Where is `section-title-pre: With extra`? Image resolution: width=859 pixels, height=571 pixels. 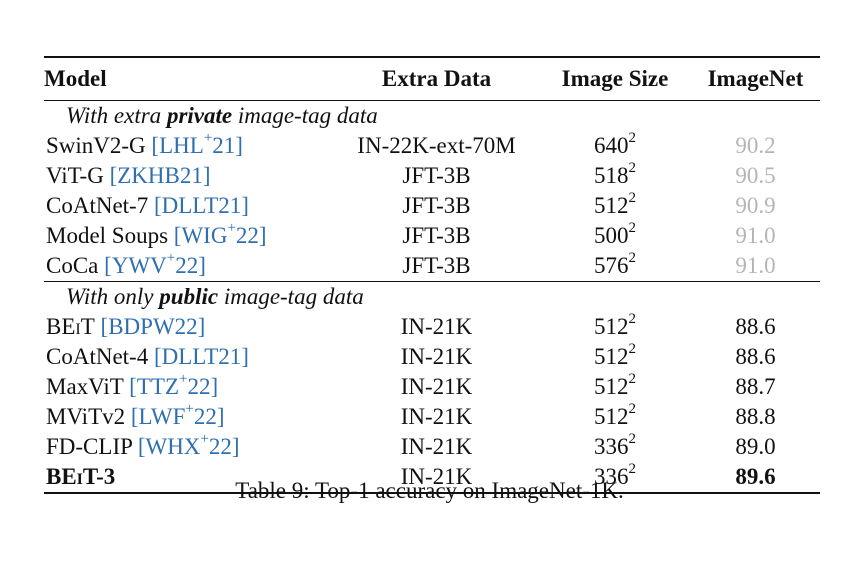 section-title-pre: With extra is located at coordinates (116, 115).